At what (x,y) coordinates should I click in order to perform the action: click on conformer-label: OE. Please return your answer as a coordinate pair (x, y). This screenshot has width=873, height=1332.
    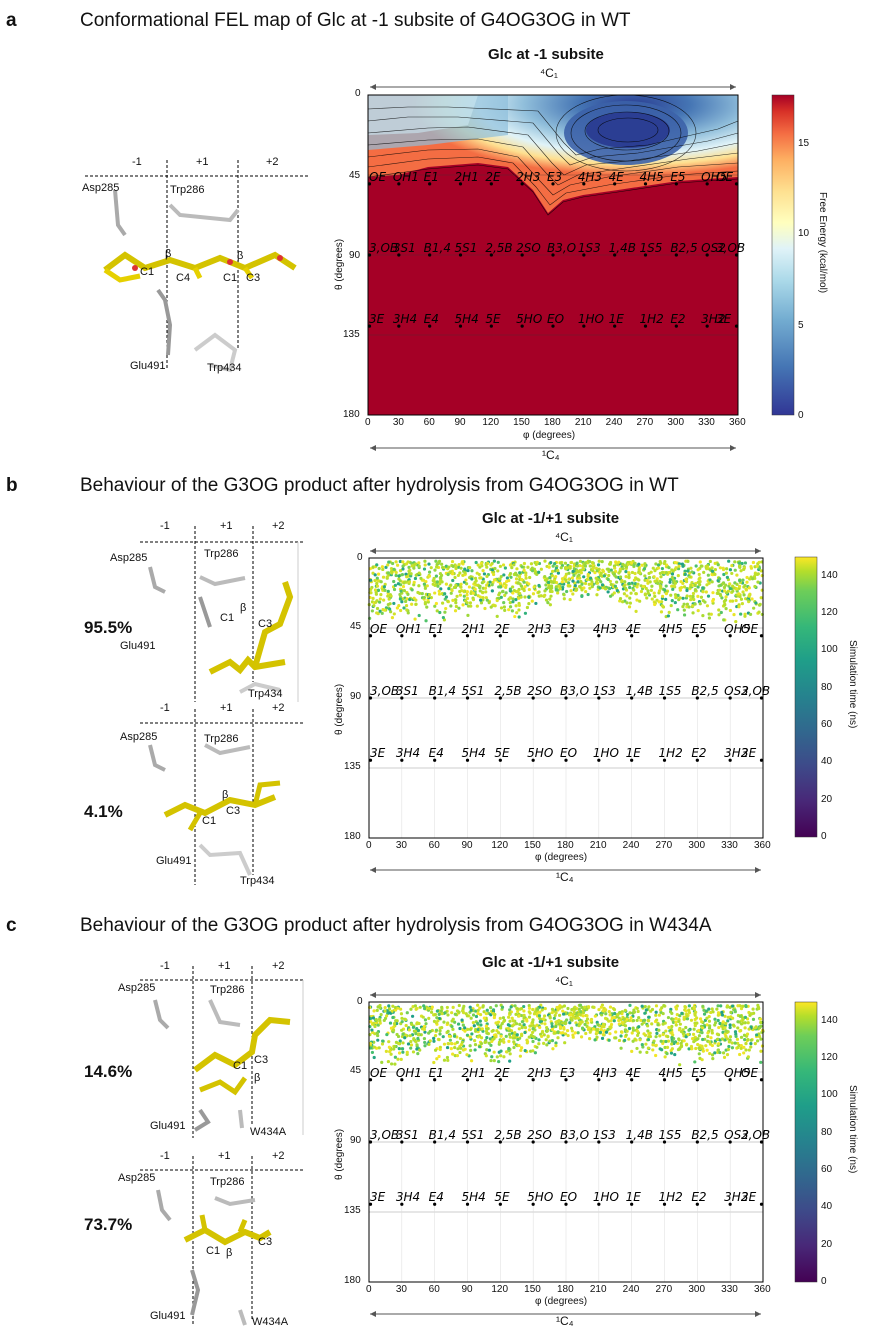
    Looking at the image, I should click on (749, 629).